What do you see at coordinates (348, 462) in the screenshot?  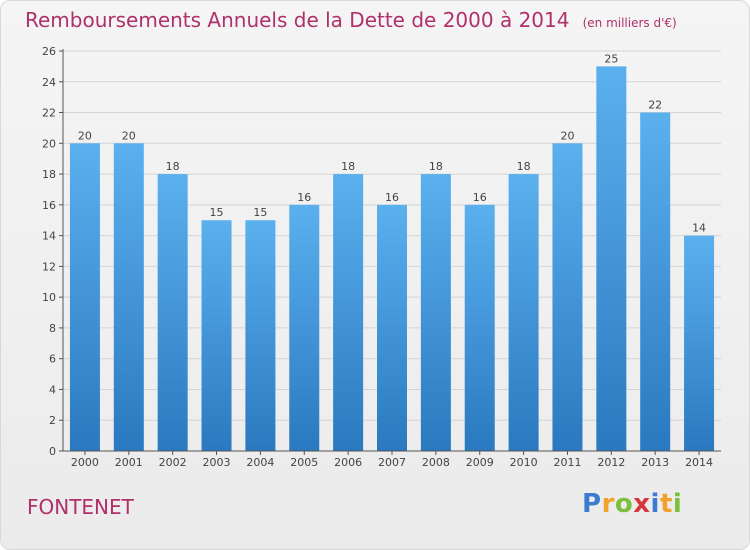 I see `x-tick-label: 2006` at bounding box center [348, 462].